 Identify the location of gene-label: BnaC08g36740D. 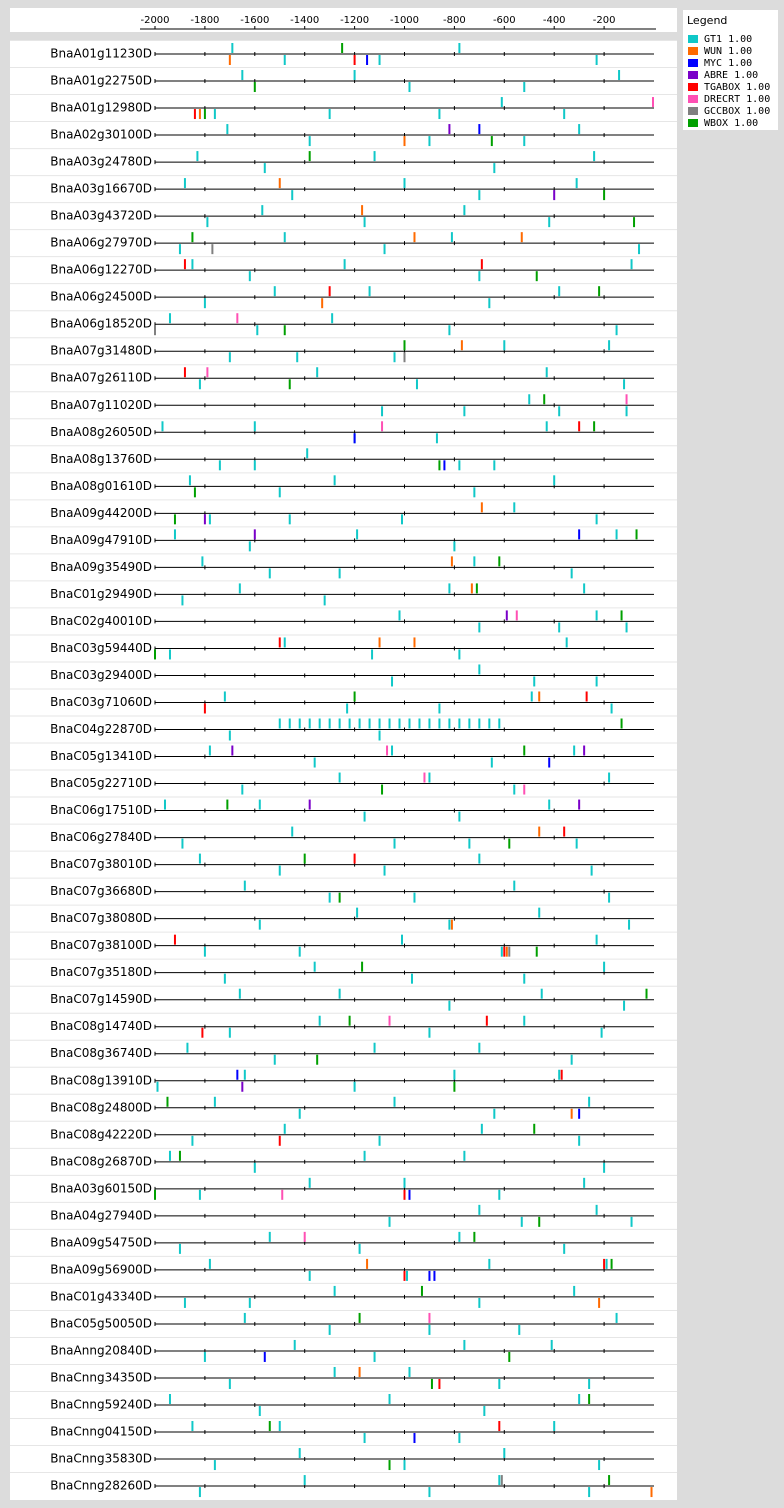
(101, 1053).